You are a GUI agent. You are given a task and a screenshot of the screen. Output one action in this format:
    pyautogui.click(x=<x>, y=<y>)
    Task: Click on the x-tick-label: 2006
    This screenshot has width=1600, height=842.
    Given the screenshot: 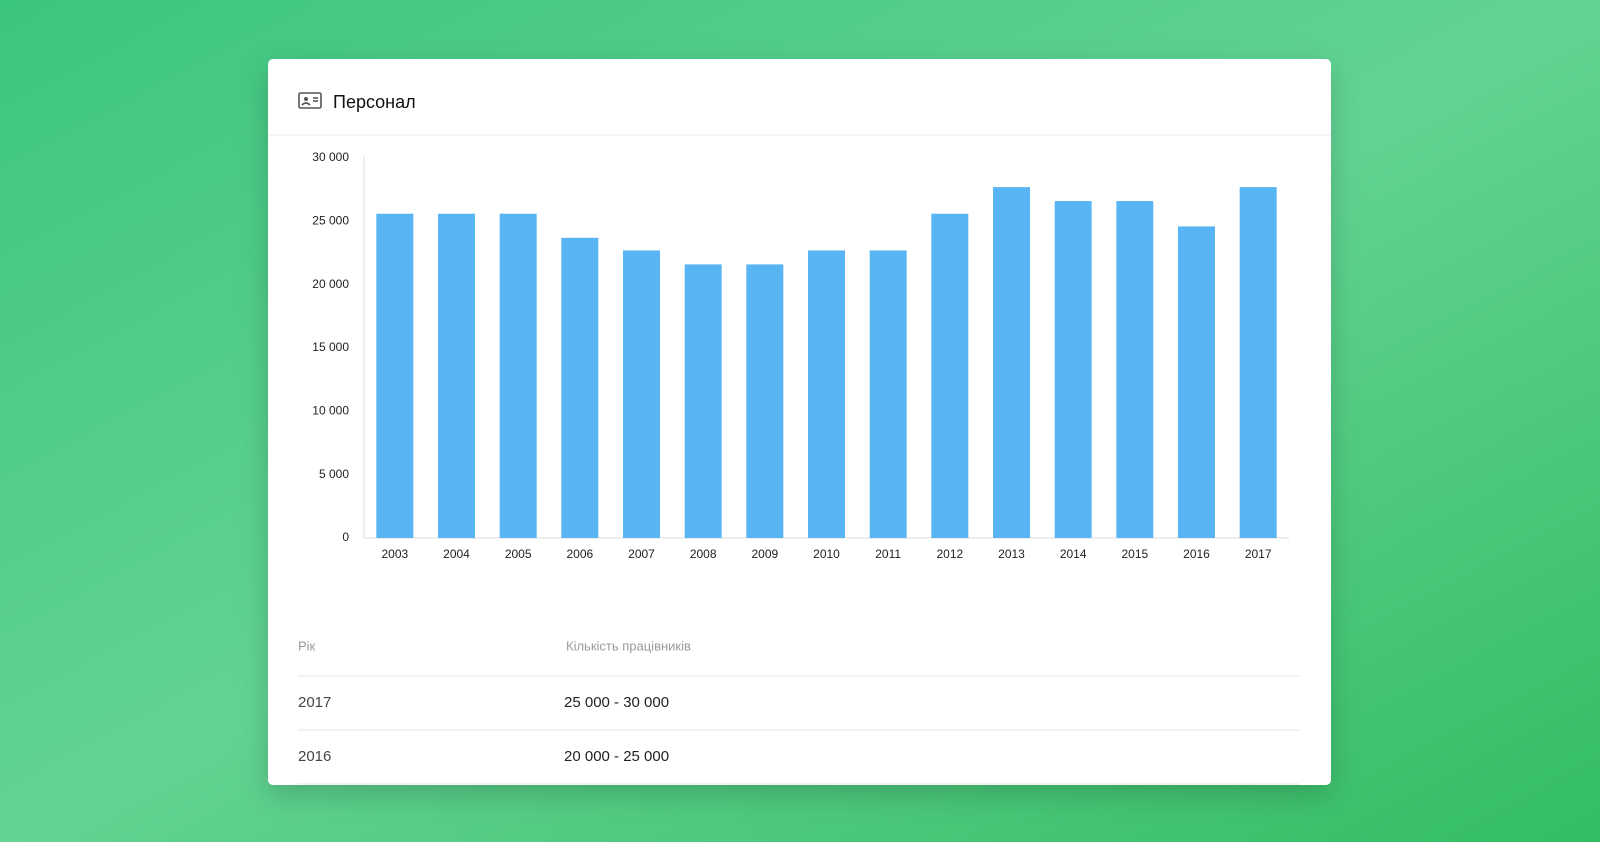 What is the action you would take?
    pyautogui.click(x=579, y=554)
    